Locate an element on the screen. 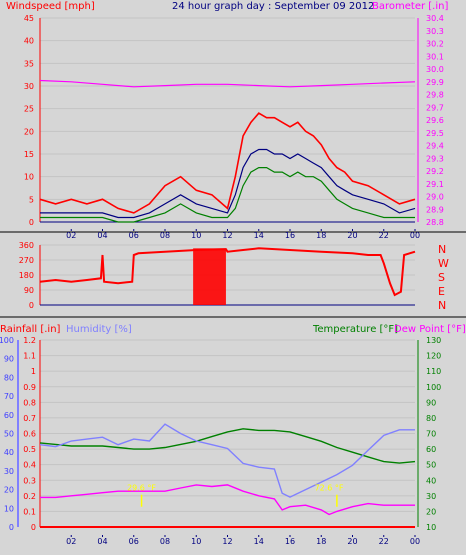 This screenshot has height=555, width=466. wind-xtick-04: 04 is located at coordinates (102, 235).